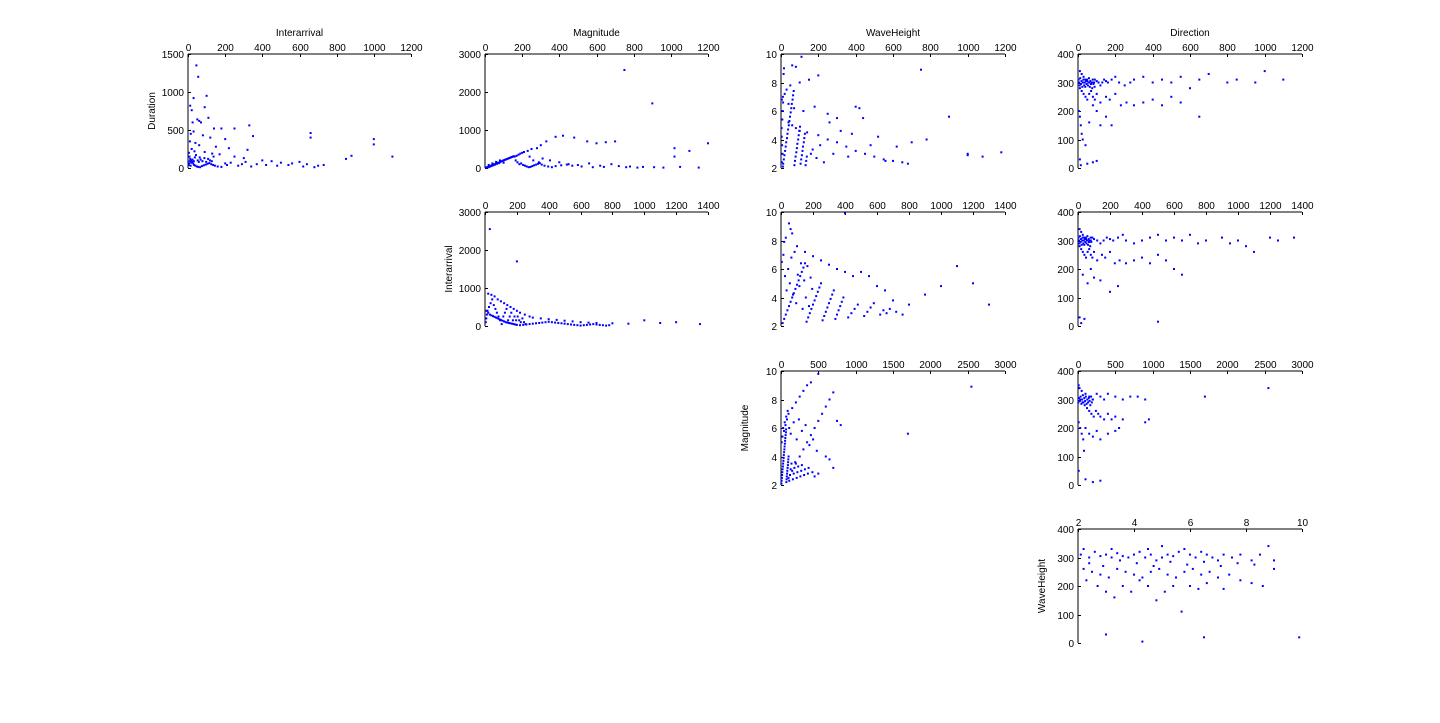  Describe the element at coordinates (774, 401) in the screenshot. I see `y-tick-label: 8` at that location.